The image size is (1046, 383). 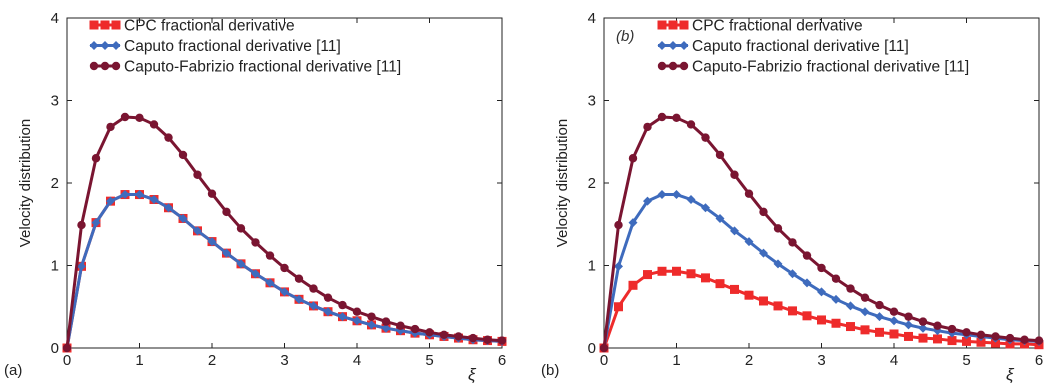 I want to click on y-tick-label: 2, so click(x=55, y=183).